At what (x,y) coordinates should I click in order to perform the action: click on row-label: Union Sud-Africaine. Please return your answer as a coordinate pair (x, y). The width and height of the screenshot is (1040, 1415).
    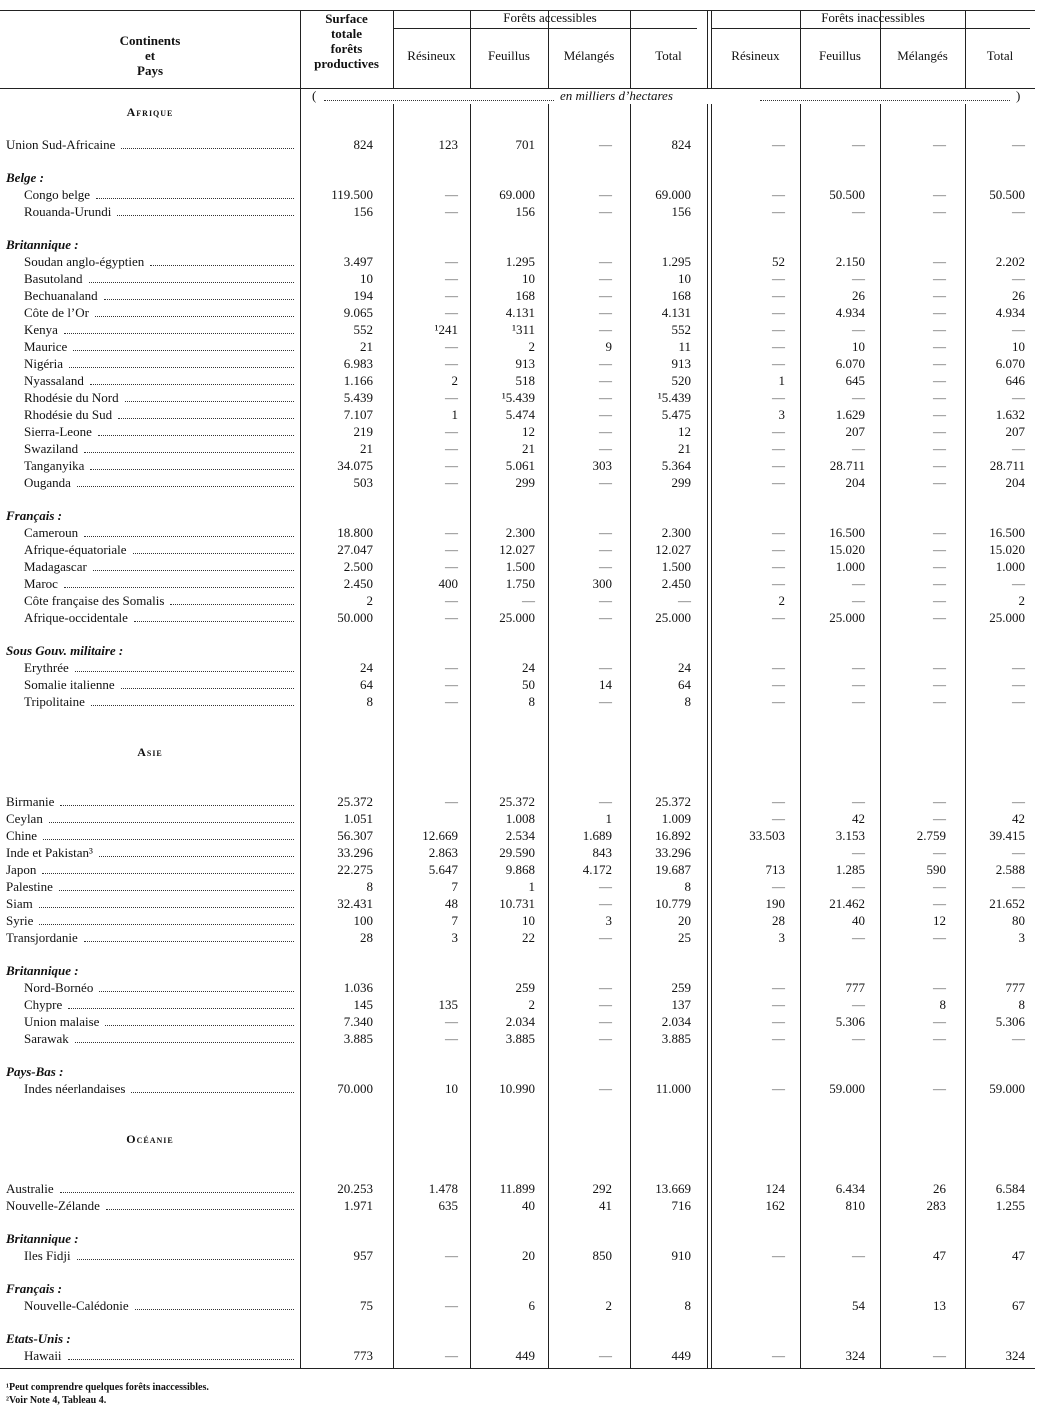
    Looking at the image, I should click on (61, 144).